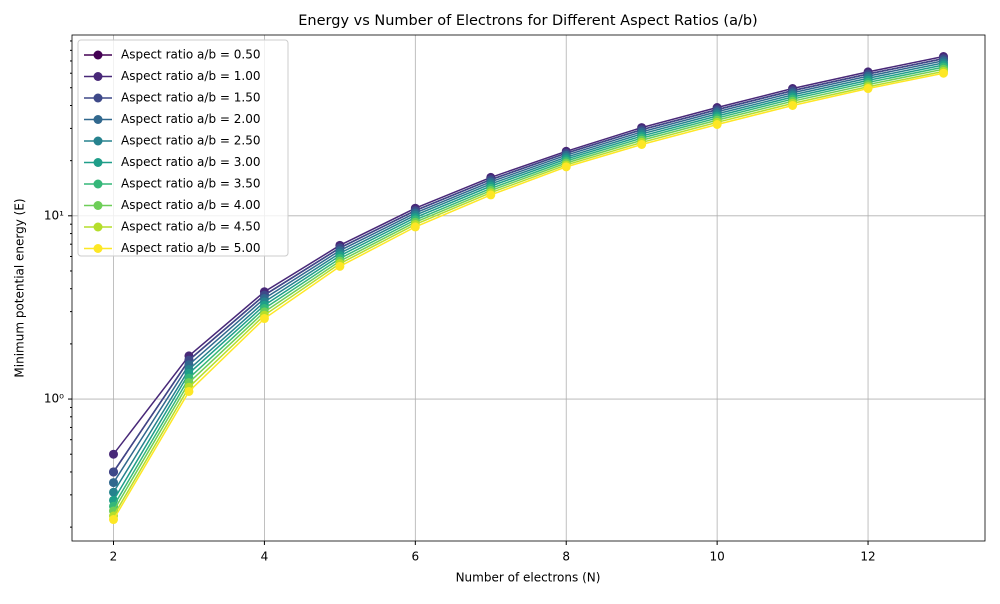 This screenshot has height=604, width=1000. I want to click on legend-label: Aspect ratio a/b = 2.00, so click(190, 119).